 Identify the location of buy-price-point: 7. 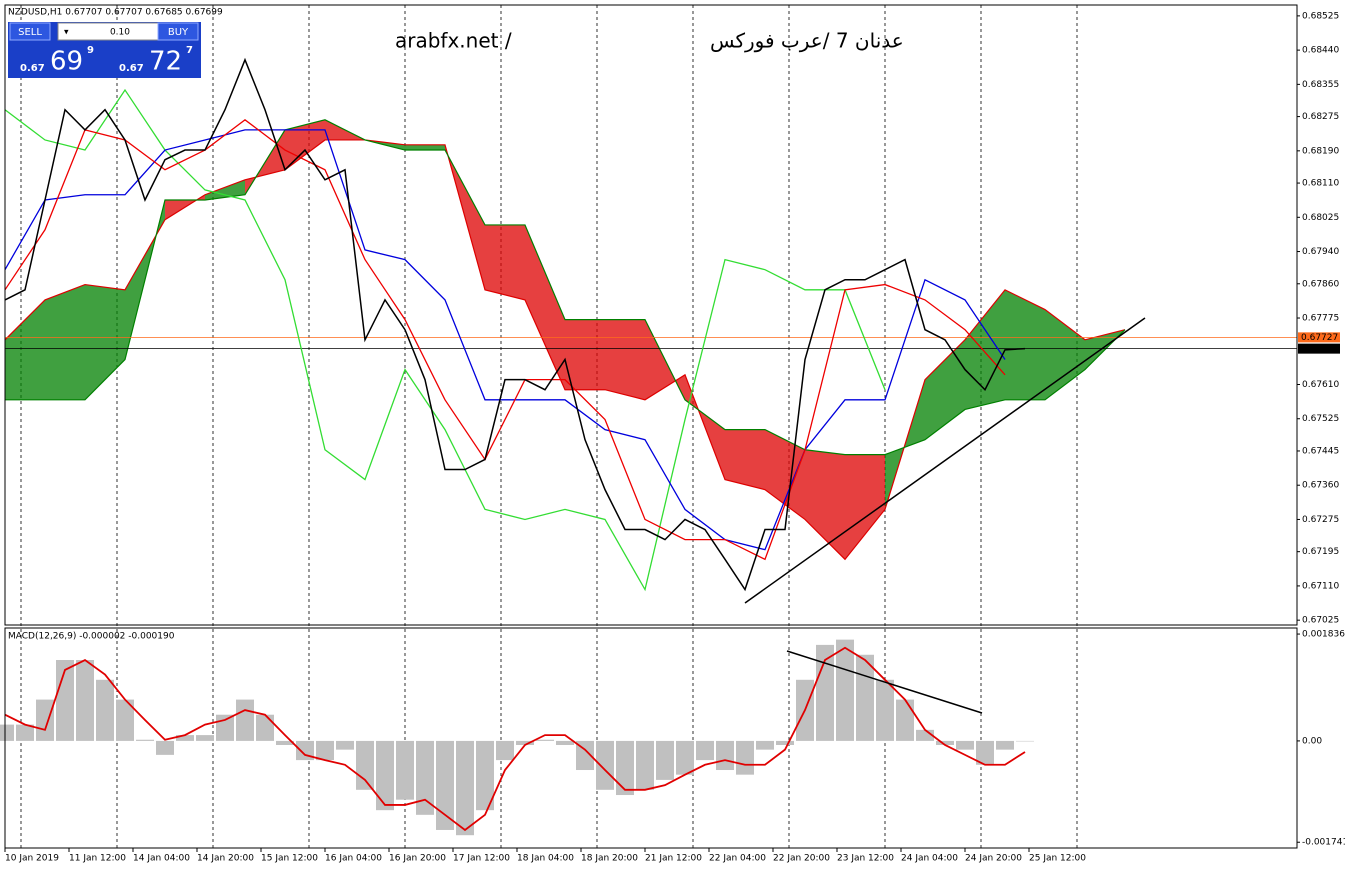
(189, 50).